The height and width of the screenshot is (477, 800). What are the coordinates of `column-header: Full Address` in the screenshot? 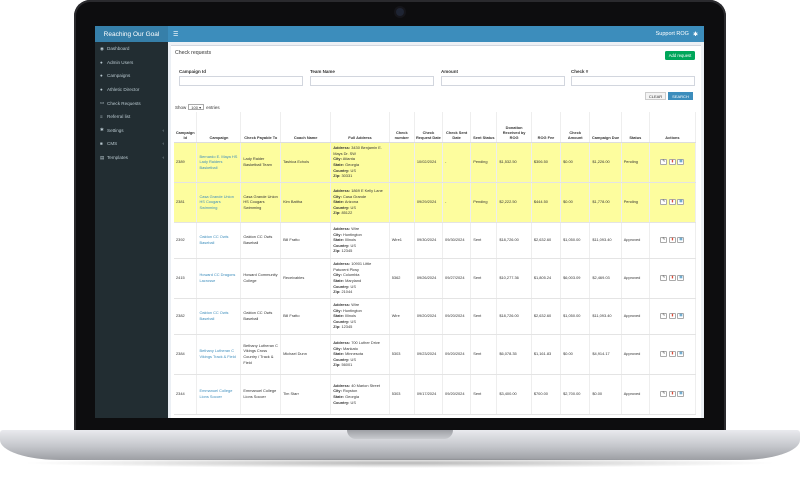 It's located at (360, 127).